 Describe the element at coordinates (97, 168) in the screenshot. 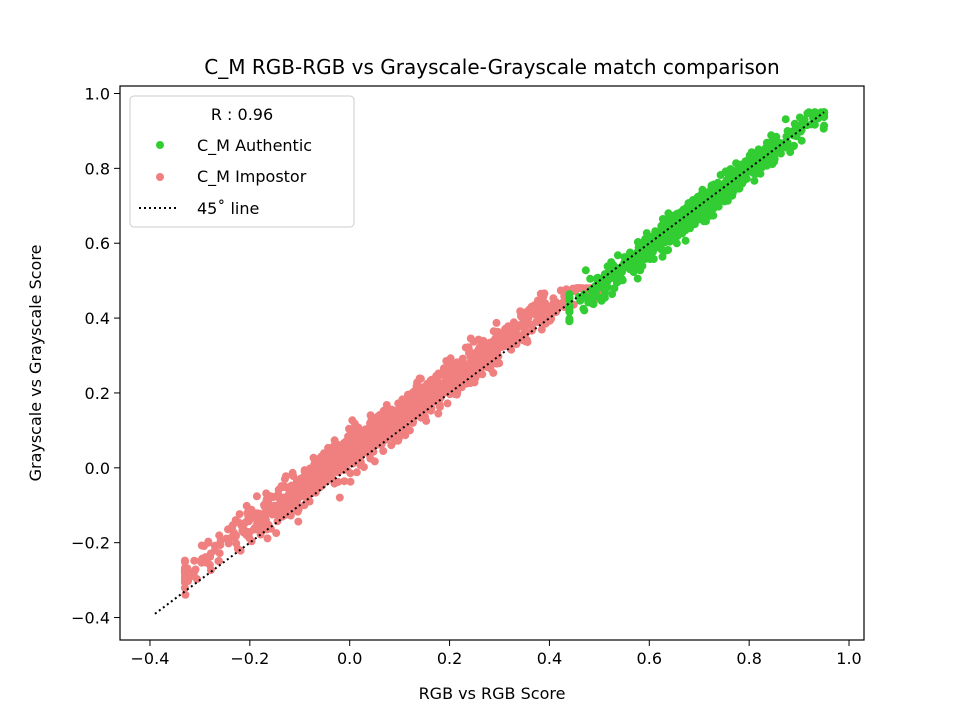

I see `y-tick-label: 0.8` at that location.